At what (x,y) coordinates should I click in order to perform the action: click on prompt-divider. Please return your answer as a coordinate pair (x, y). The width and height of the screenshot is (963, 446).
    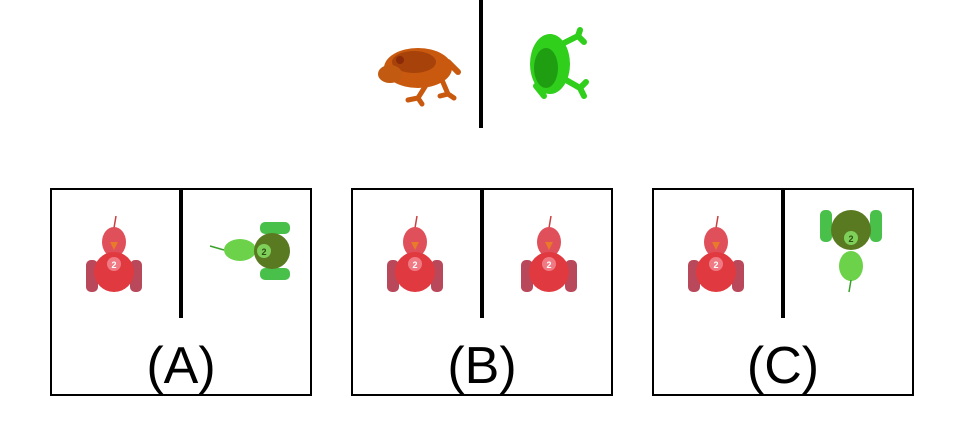
    Looking at the image, I should click on (481, 64).